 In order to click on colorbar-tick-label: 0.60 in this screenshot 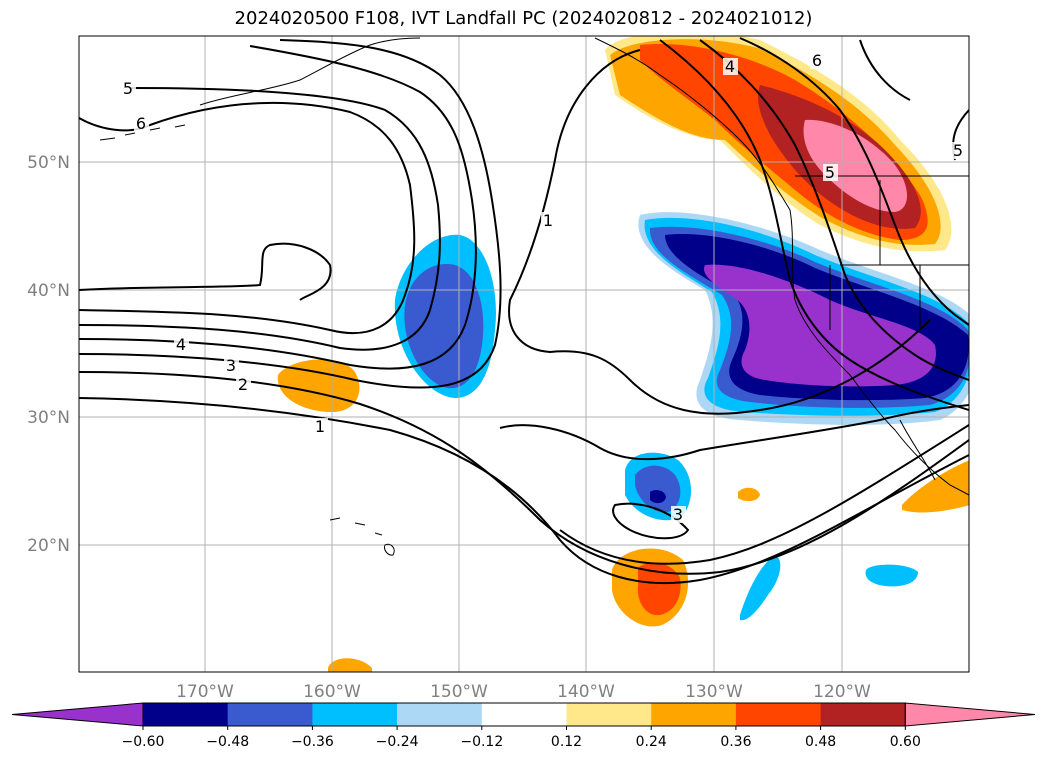, I will do `click(905, 742)`.